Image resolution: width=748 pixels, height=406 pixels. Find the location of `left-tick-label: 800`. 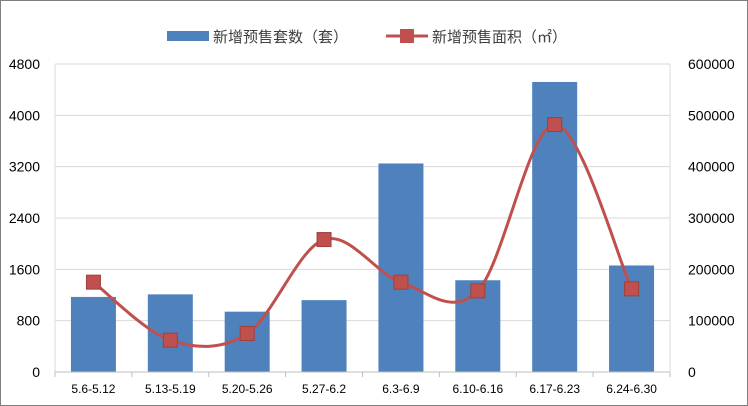

left-tick-label: 800 is located at coordinates (29, 321).